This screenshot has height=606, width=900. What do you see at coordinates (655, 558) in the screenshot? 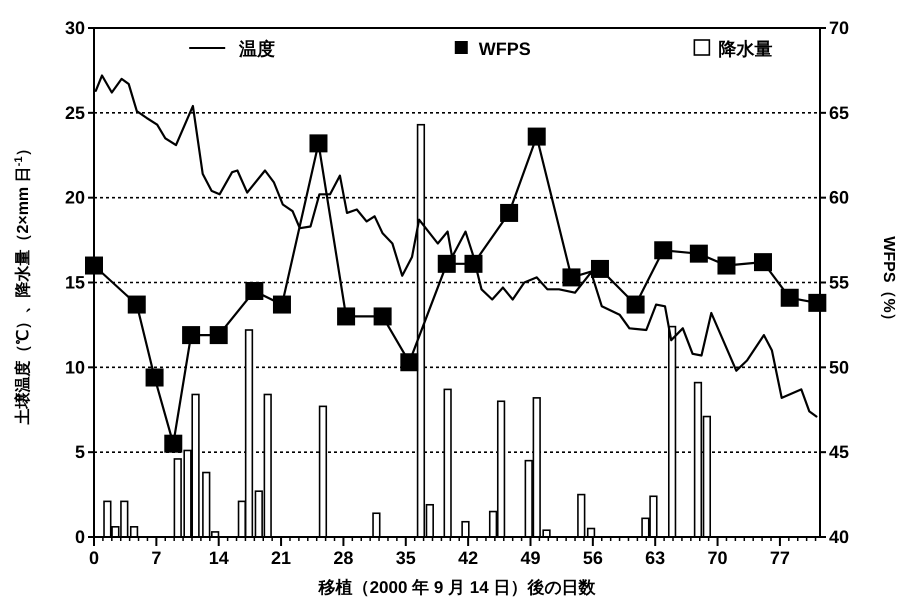
I see `x-tick-label: 63` at bounding box center [655, 558].